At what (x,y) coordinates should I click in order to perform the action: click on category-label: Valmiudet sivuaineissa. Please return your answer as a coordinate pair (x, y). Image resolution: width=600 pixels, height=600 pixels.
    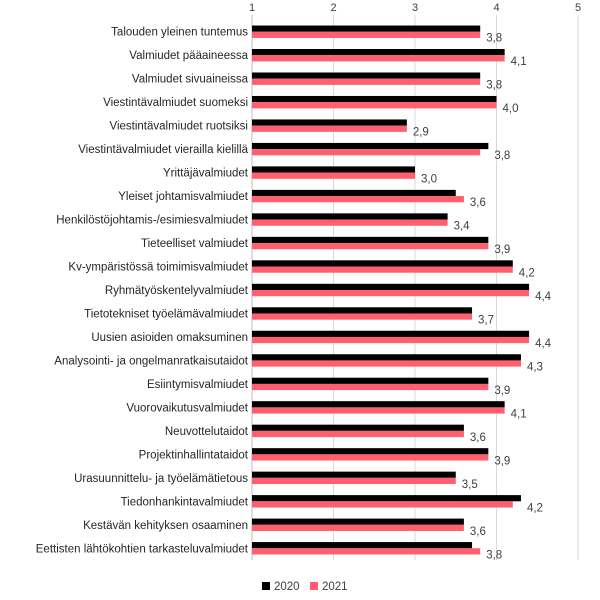
    Looking at the image, I should click on (190, 80).